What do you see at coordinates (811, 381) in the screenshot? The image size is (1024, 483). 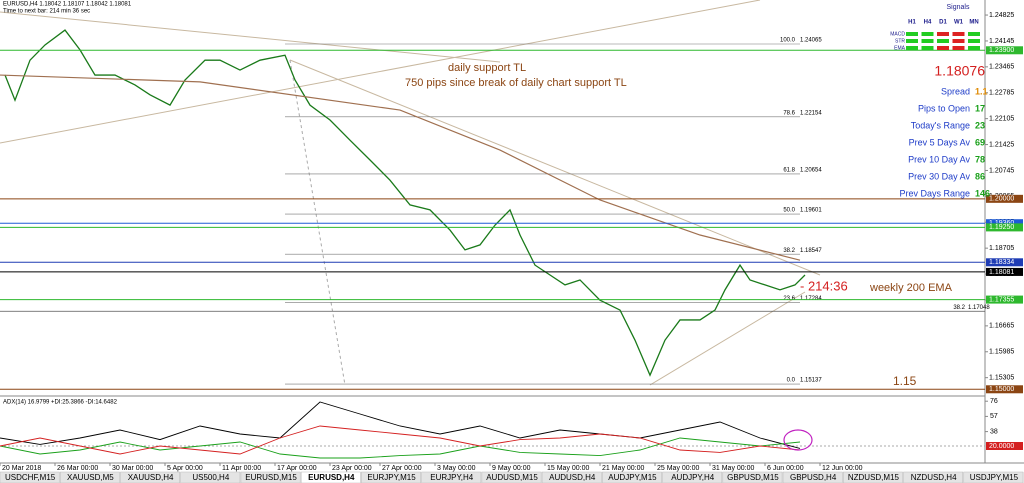 I see `fib-price-label: 1.15137` at bounding box center [811, 381].